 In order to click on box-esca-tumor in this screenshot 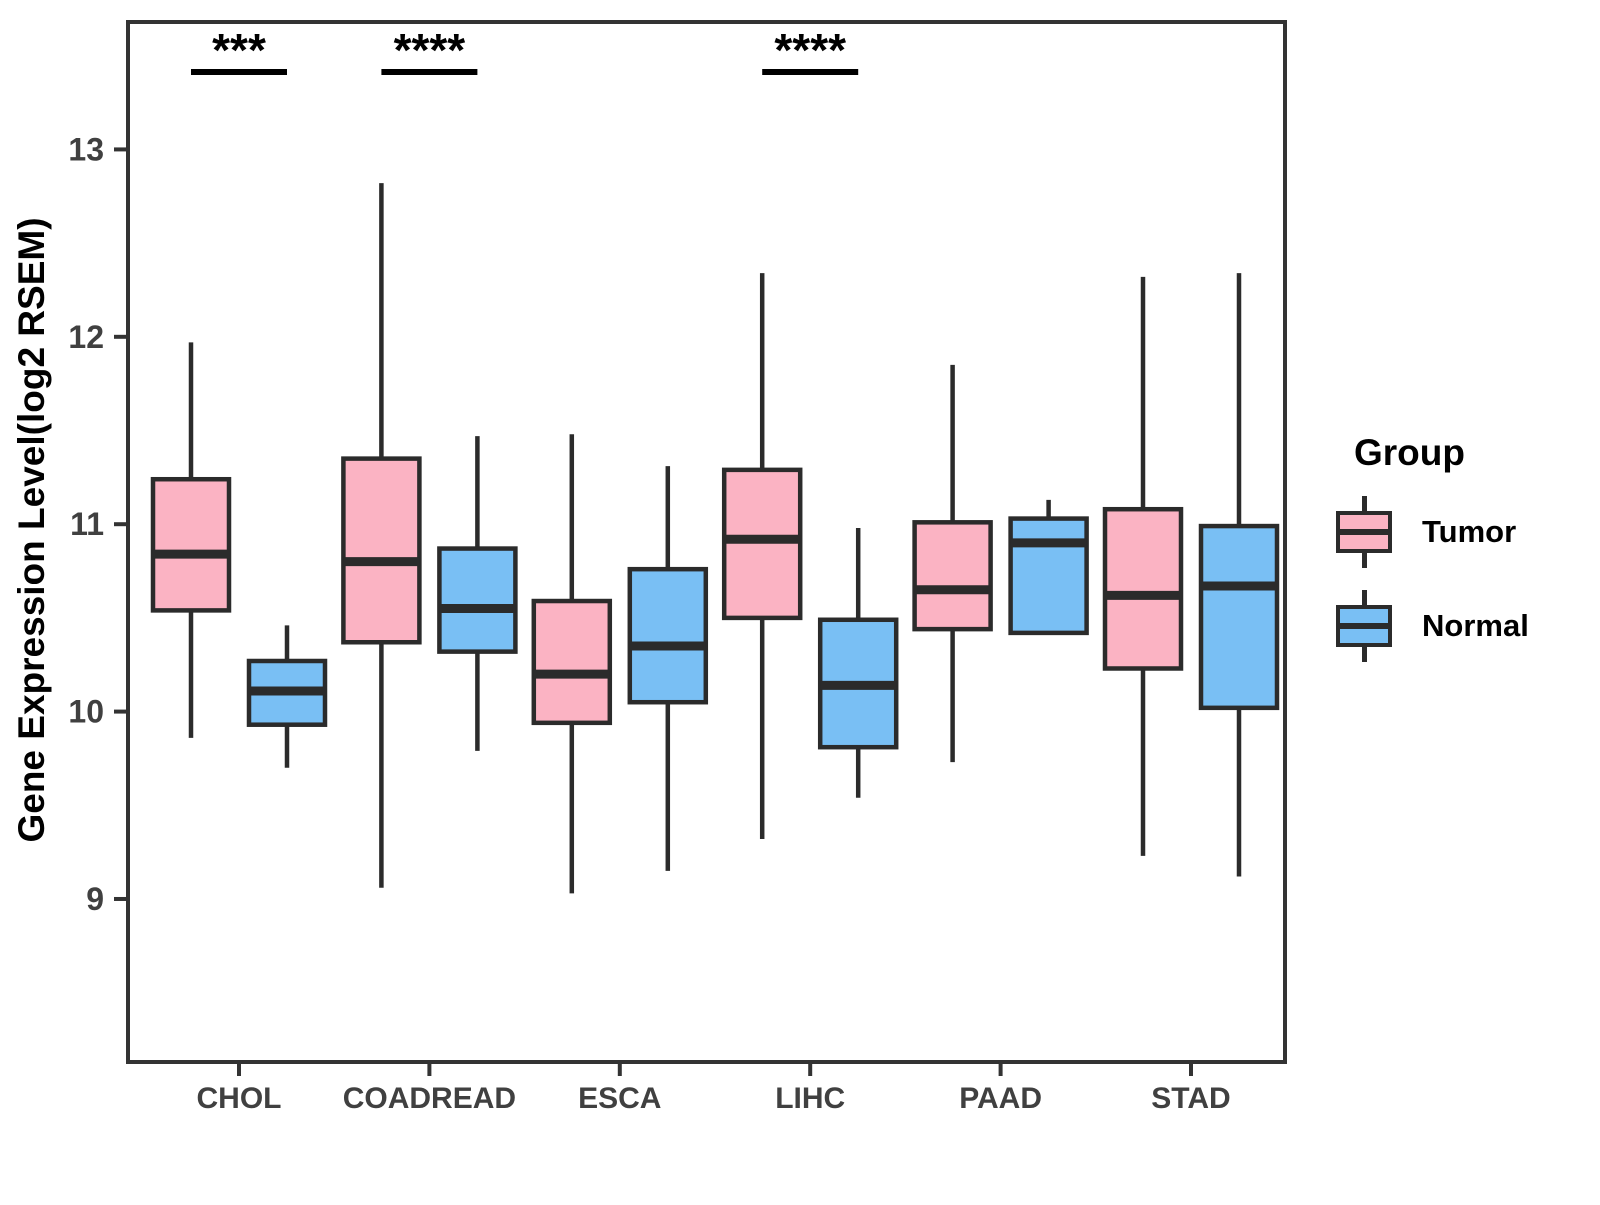, I will do `click(572, 662)`.